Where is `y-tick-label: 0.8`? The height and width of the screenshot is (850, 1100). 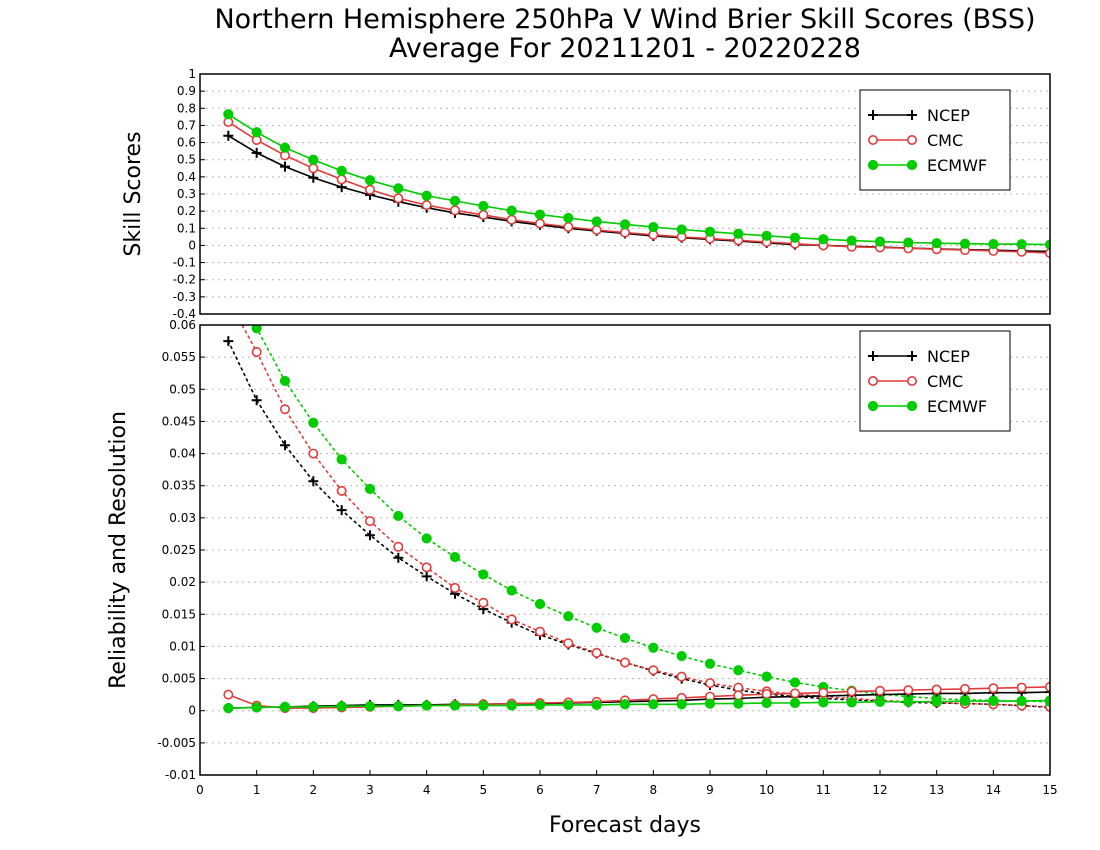
y-tick-label: 0.8 is located at coordinates (186, 108).